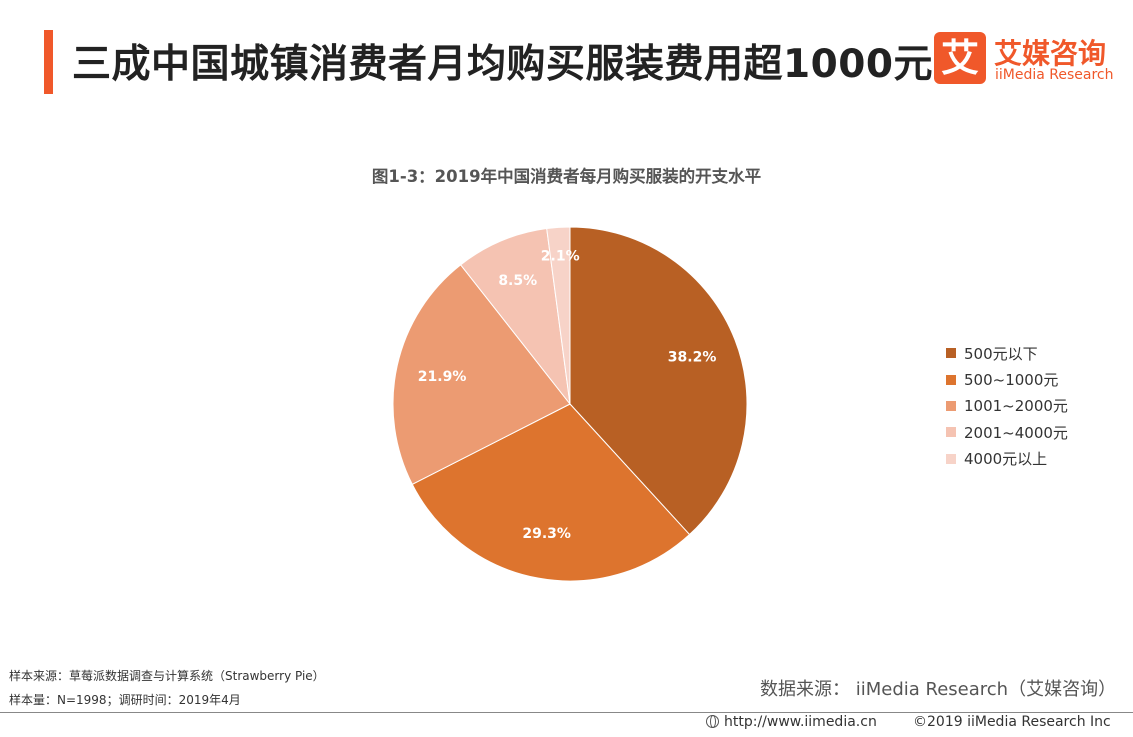 The width and height of the screenshot is (1133, 737). I want to click on brand-logo: 艾 艾媒咨询 iiMedia Research, so click(1025, 60).